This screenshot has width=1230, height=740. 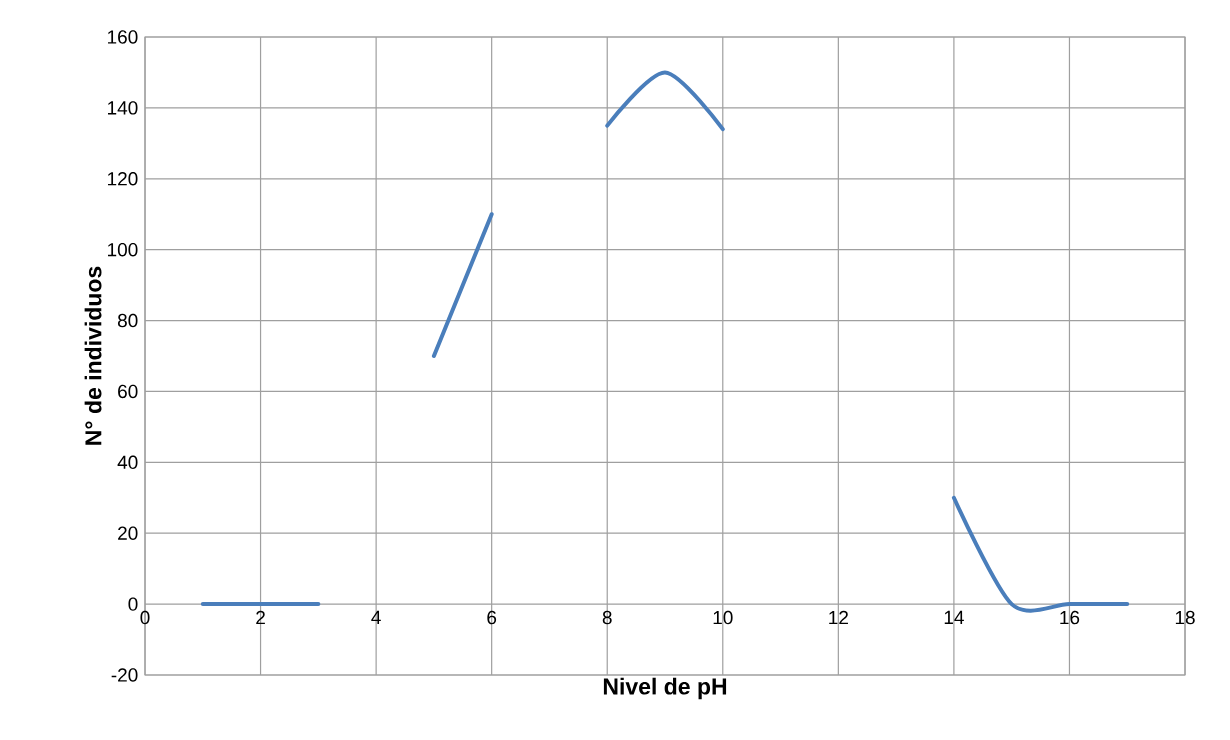 What do you see at coordinates (127, 462) in the screenshot?
I see `y-tick-label: 40` at bounding box center [127, 462].